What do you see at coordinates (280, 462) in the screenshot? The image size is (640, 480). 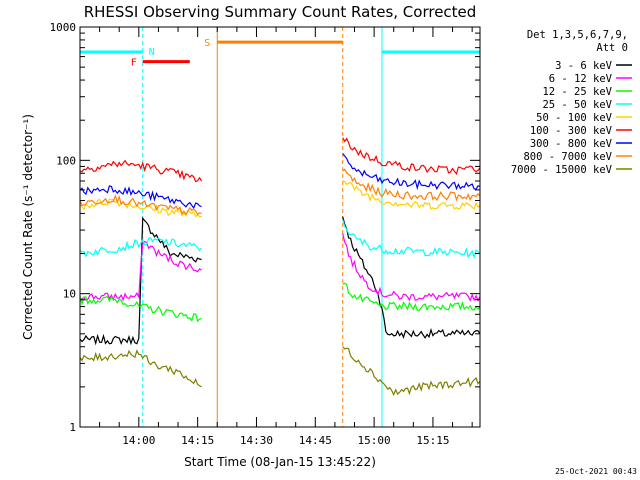 I see `x-axis-label: Start Time (08-Jan-15 13:45:22)` at bounding box center [280, 462].